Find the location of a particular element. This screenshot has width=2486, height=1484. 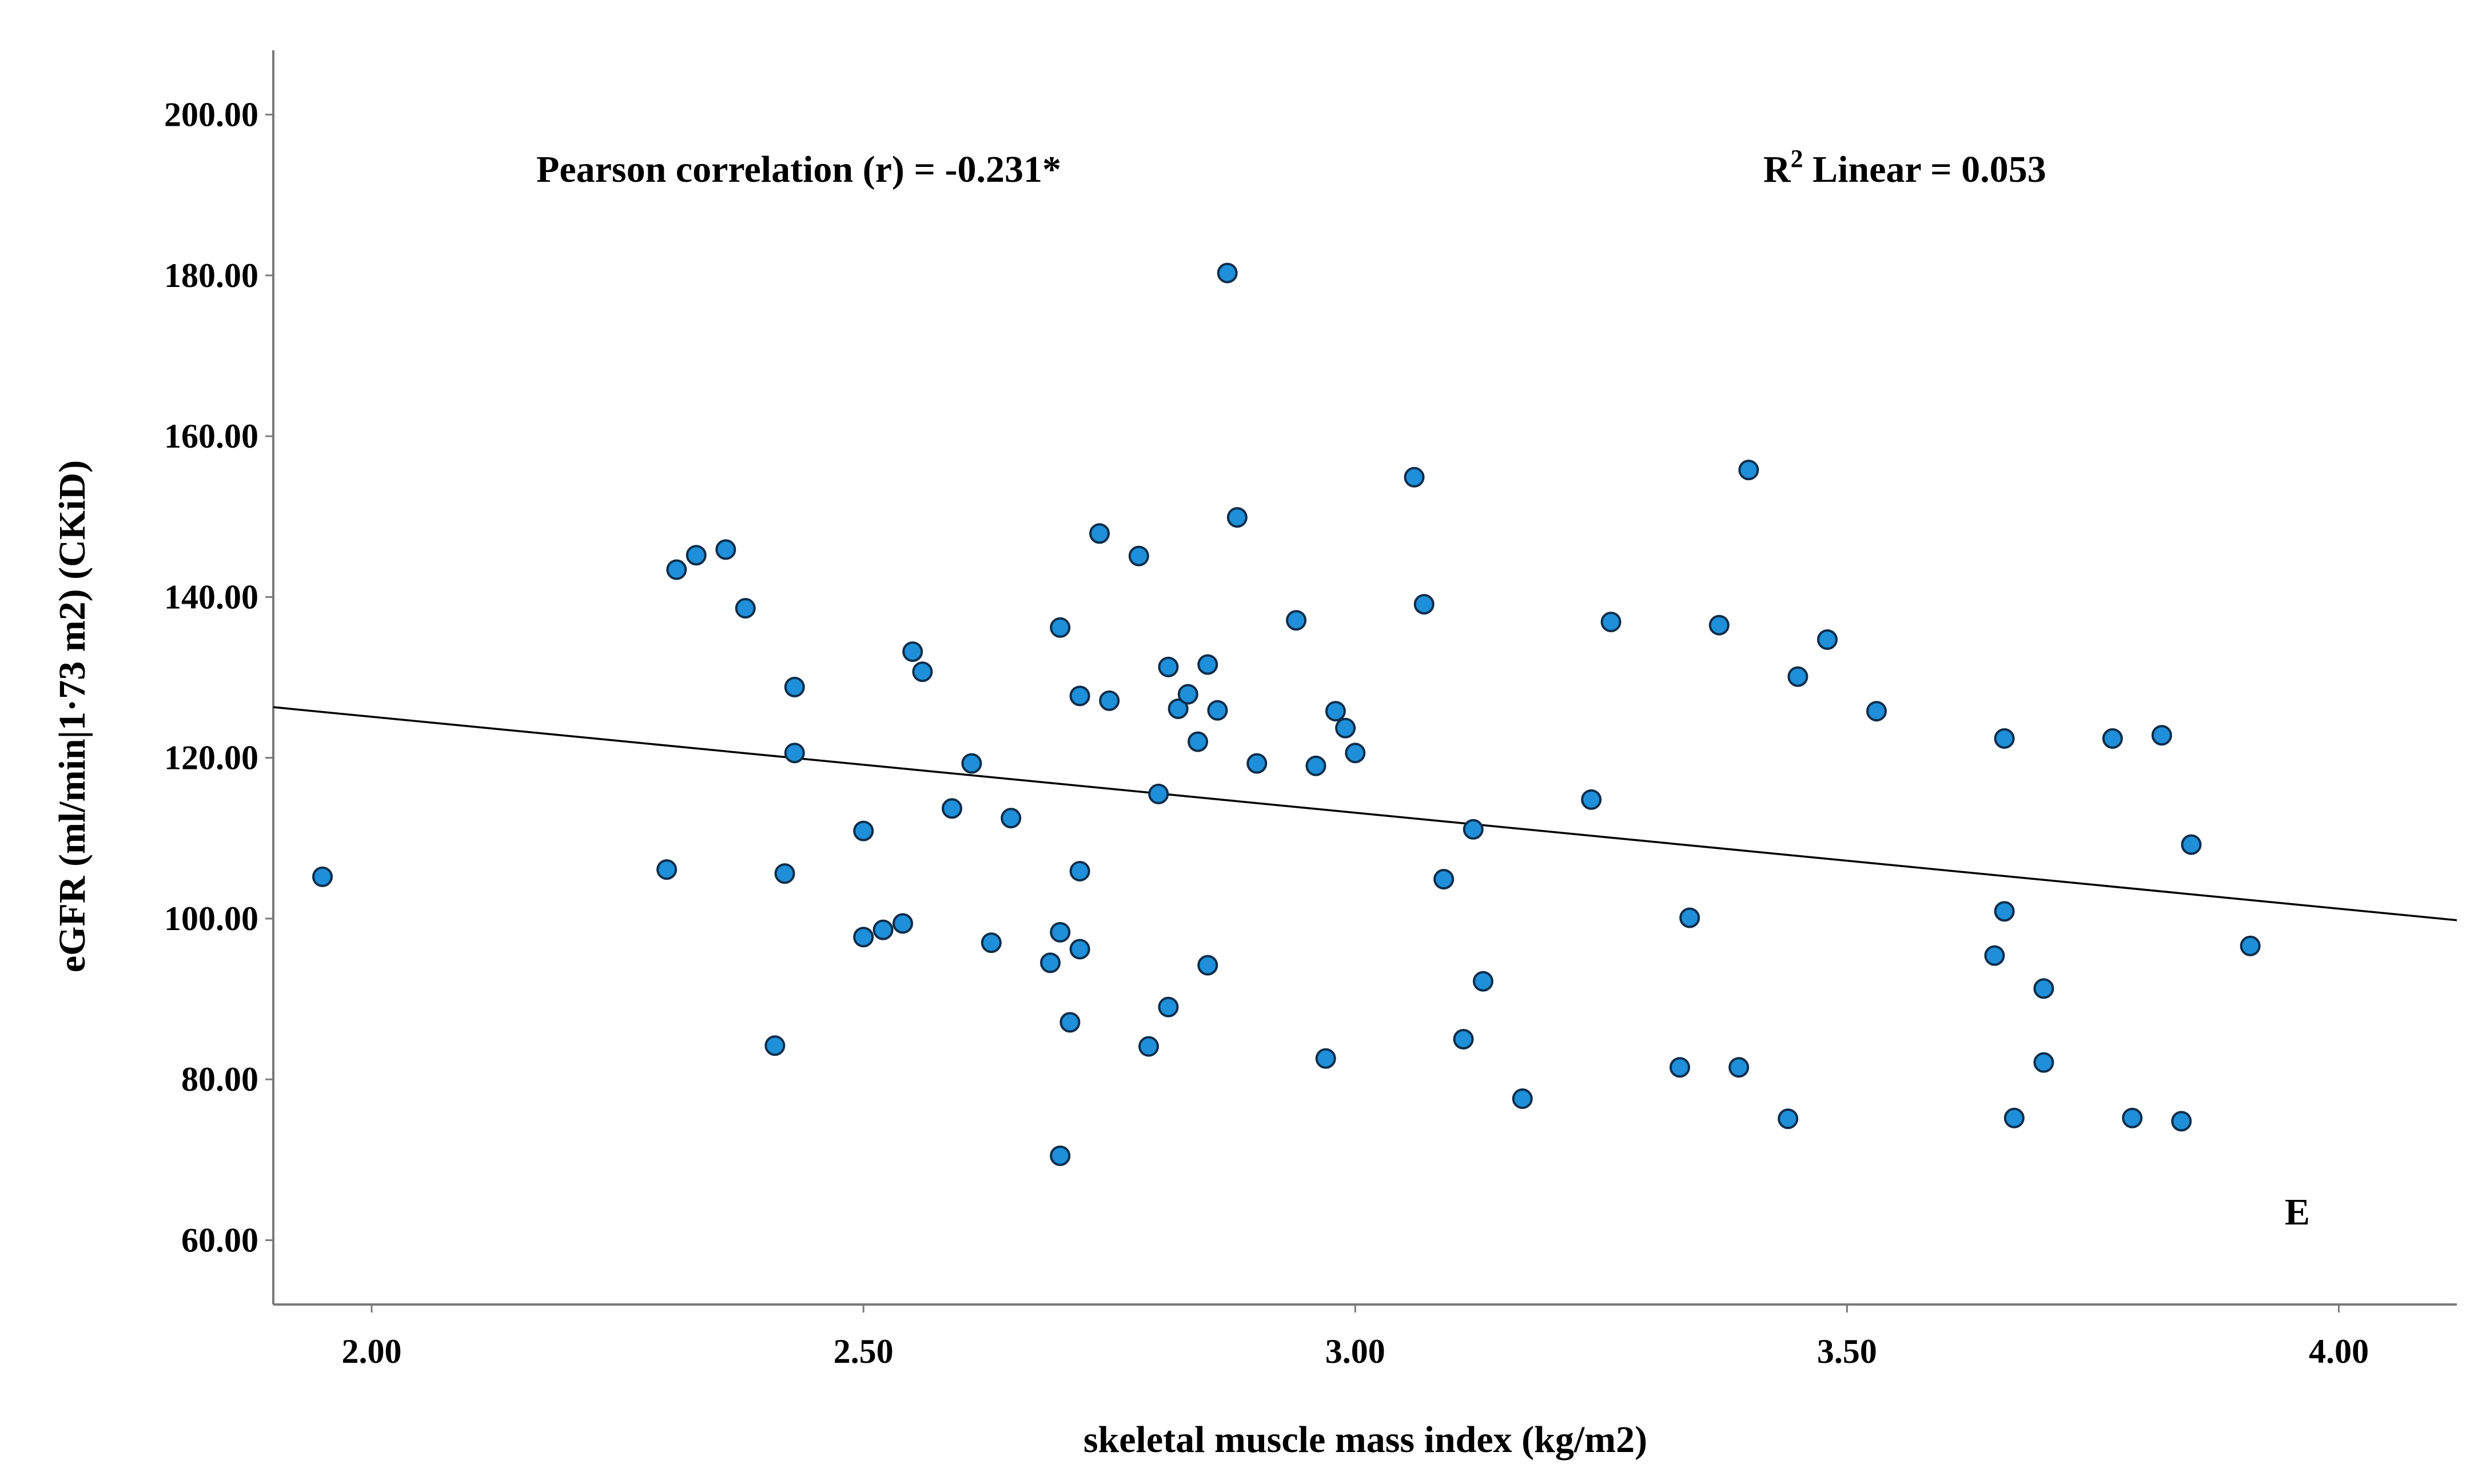

x-tick-label: 4.00 is located at coordinates (2339, 1351).